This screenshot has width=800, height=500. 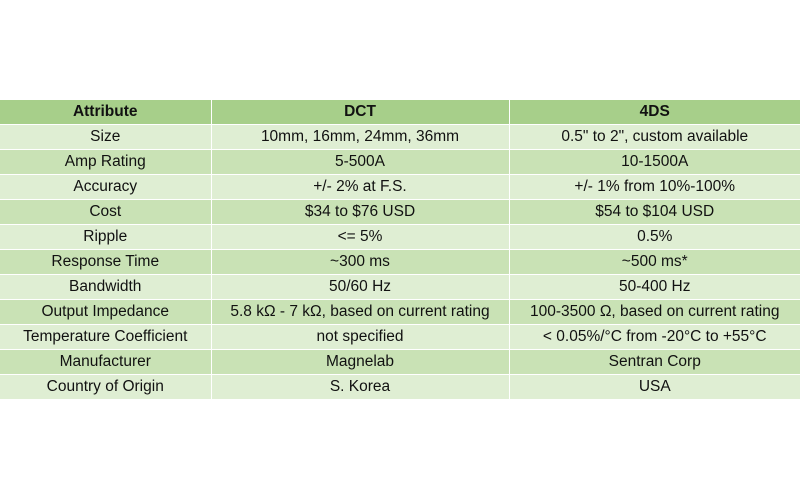 I want to click on 4ds-cell: < 0.05%/°C from -20°C to +55°C, so click(x=654, y=337).